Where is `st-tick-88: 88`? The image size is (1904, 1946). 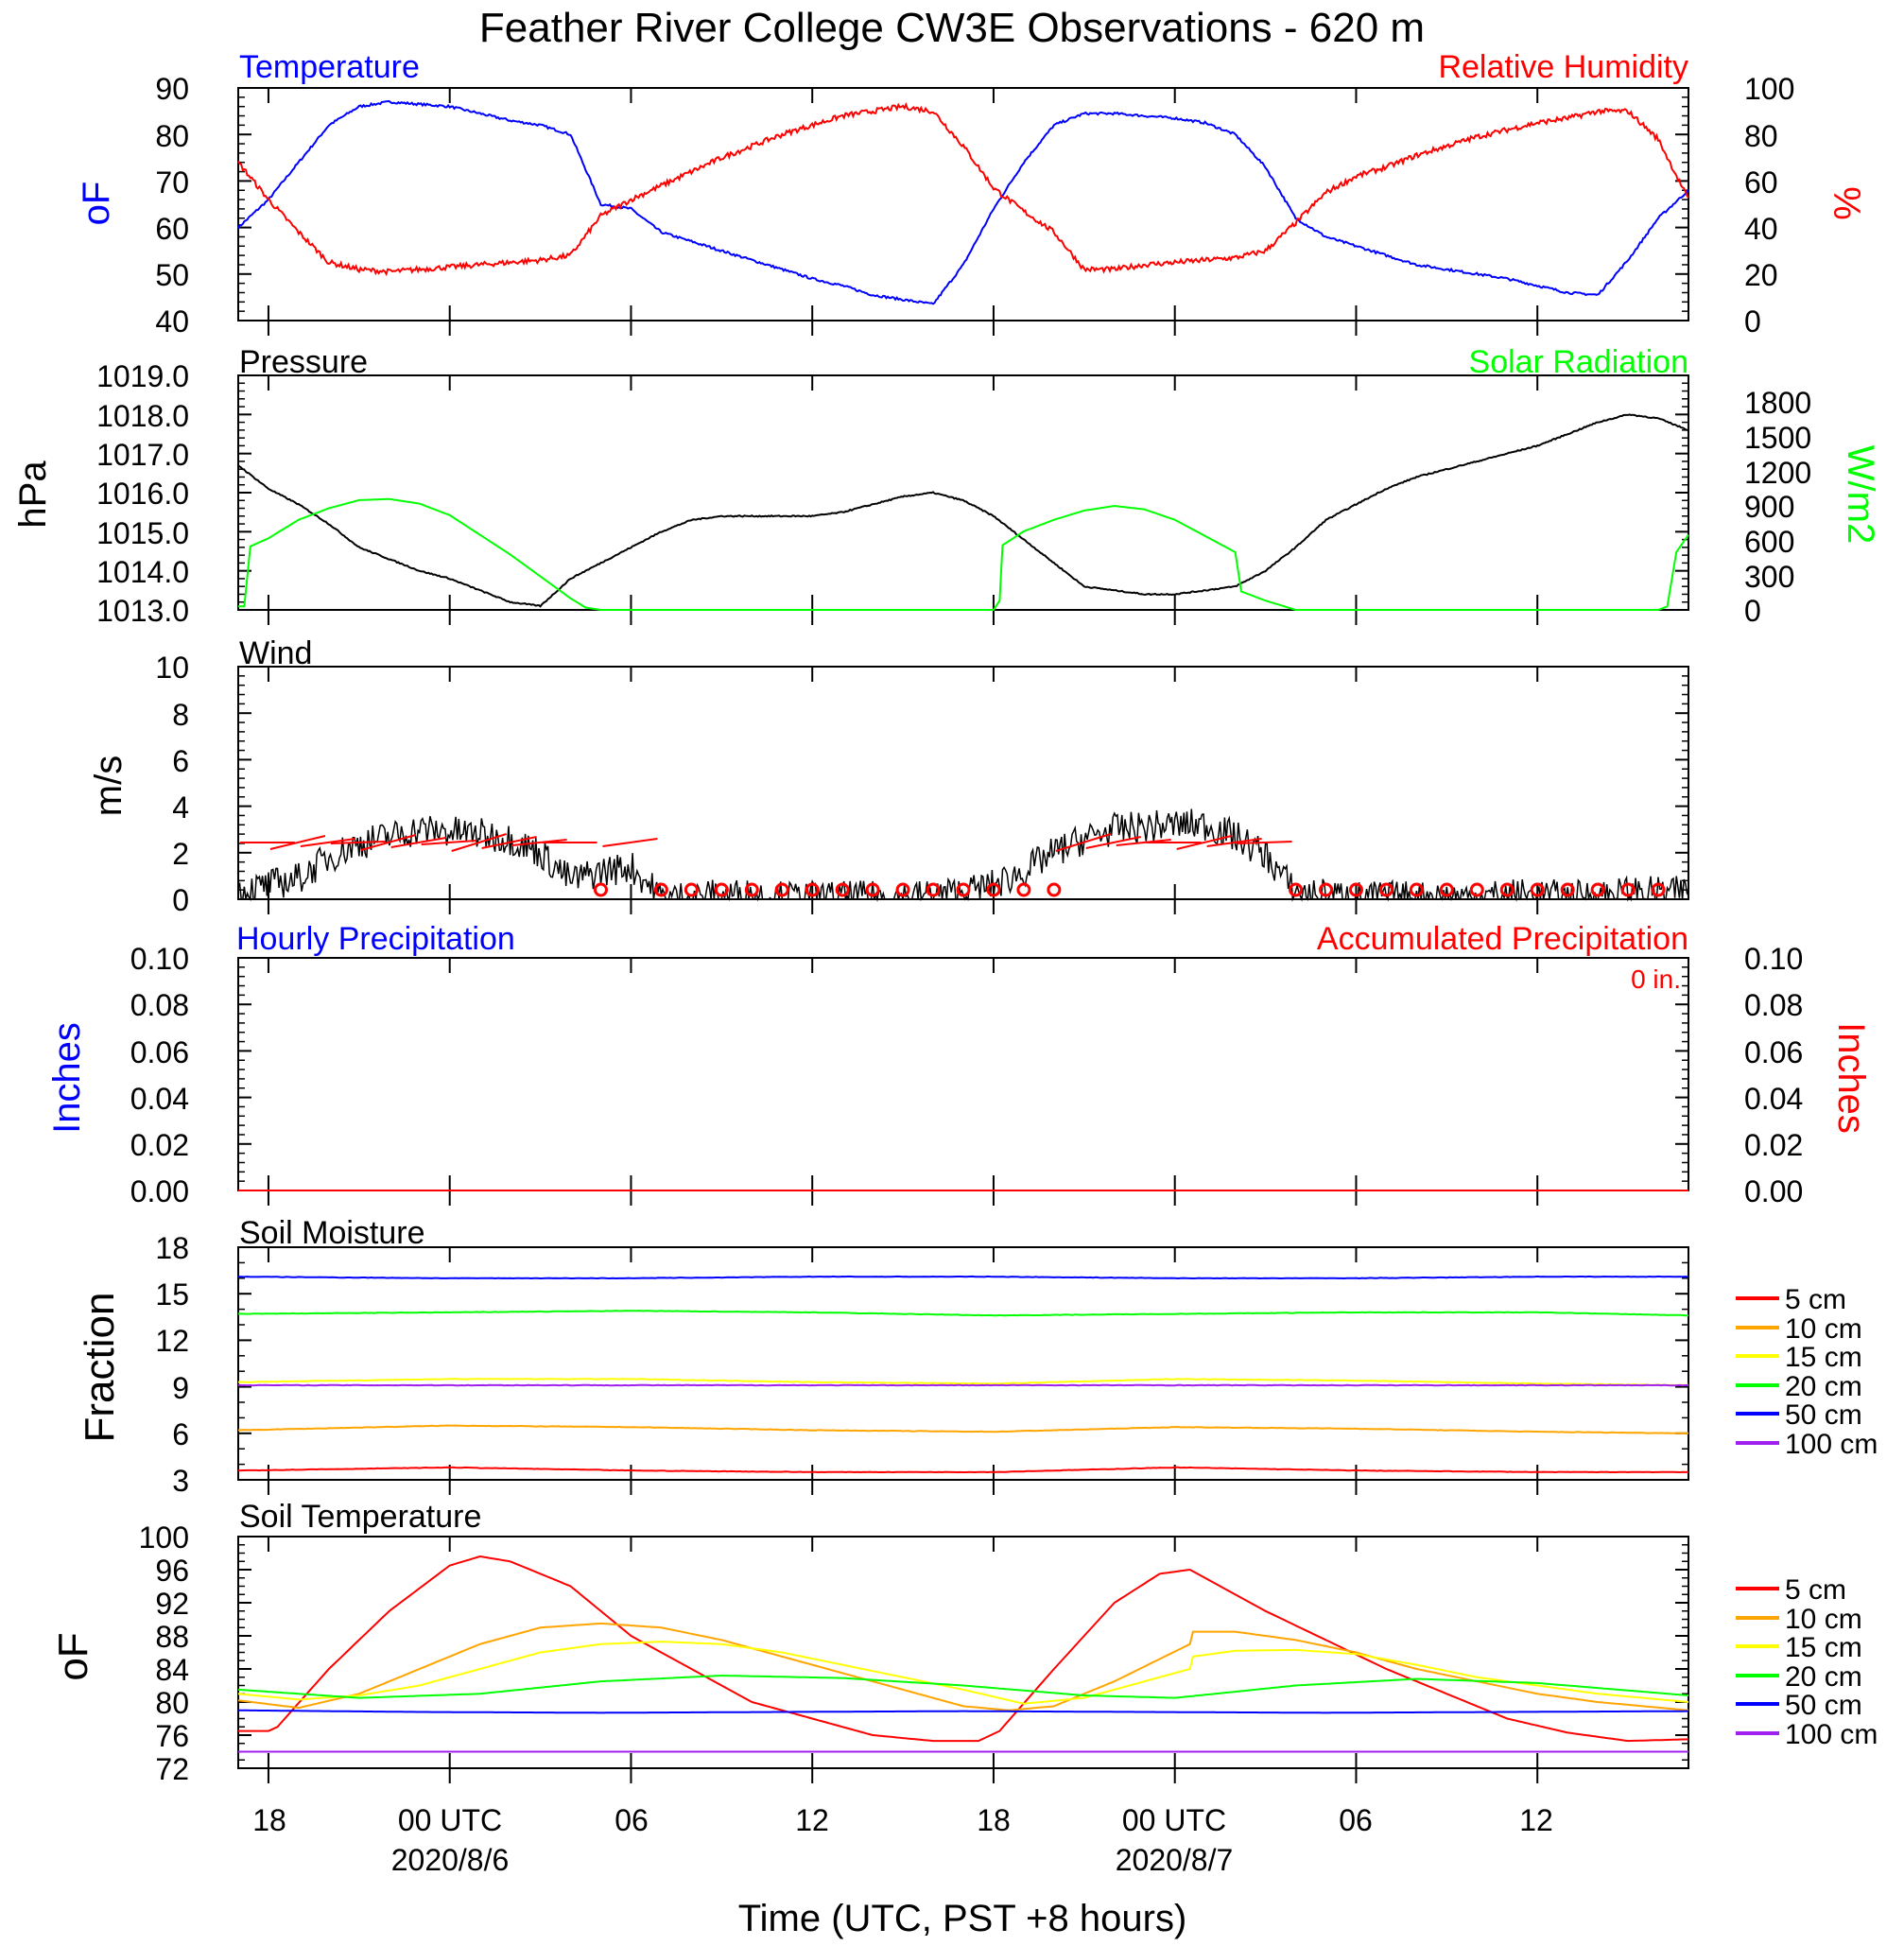
st-tick-88: 88 is located at coordinates (172, 1637).